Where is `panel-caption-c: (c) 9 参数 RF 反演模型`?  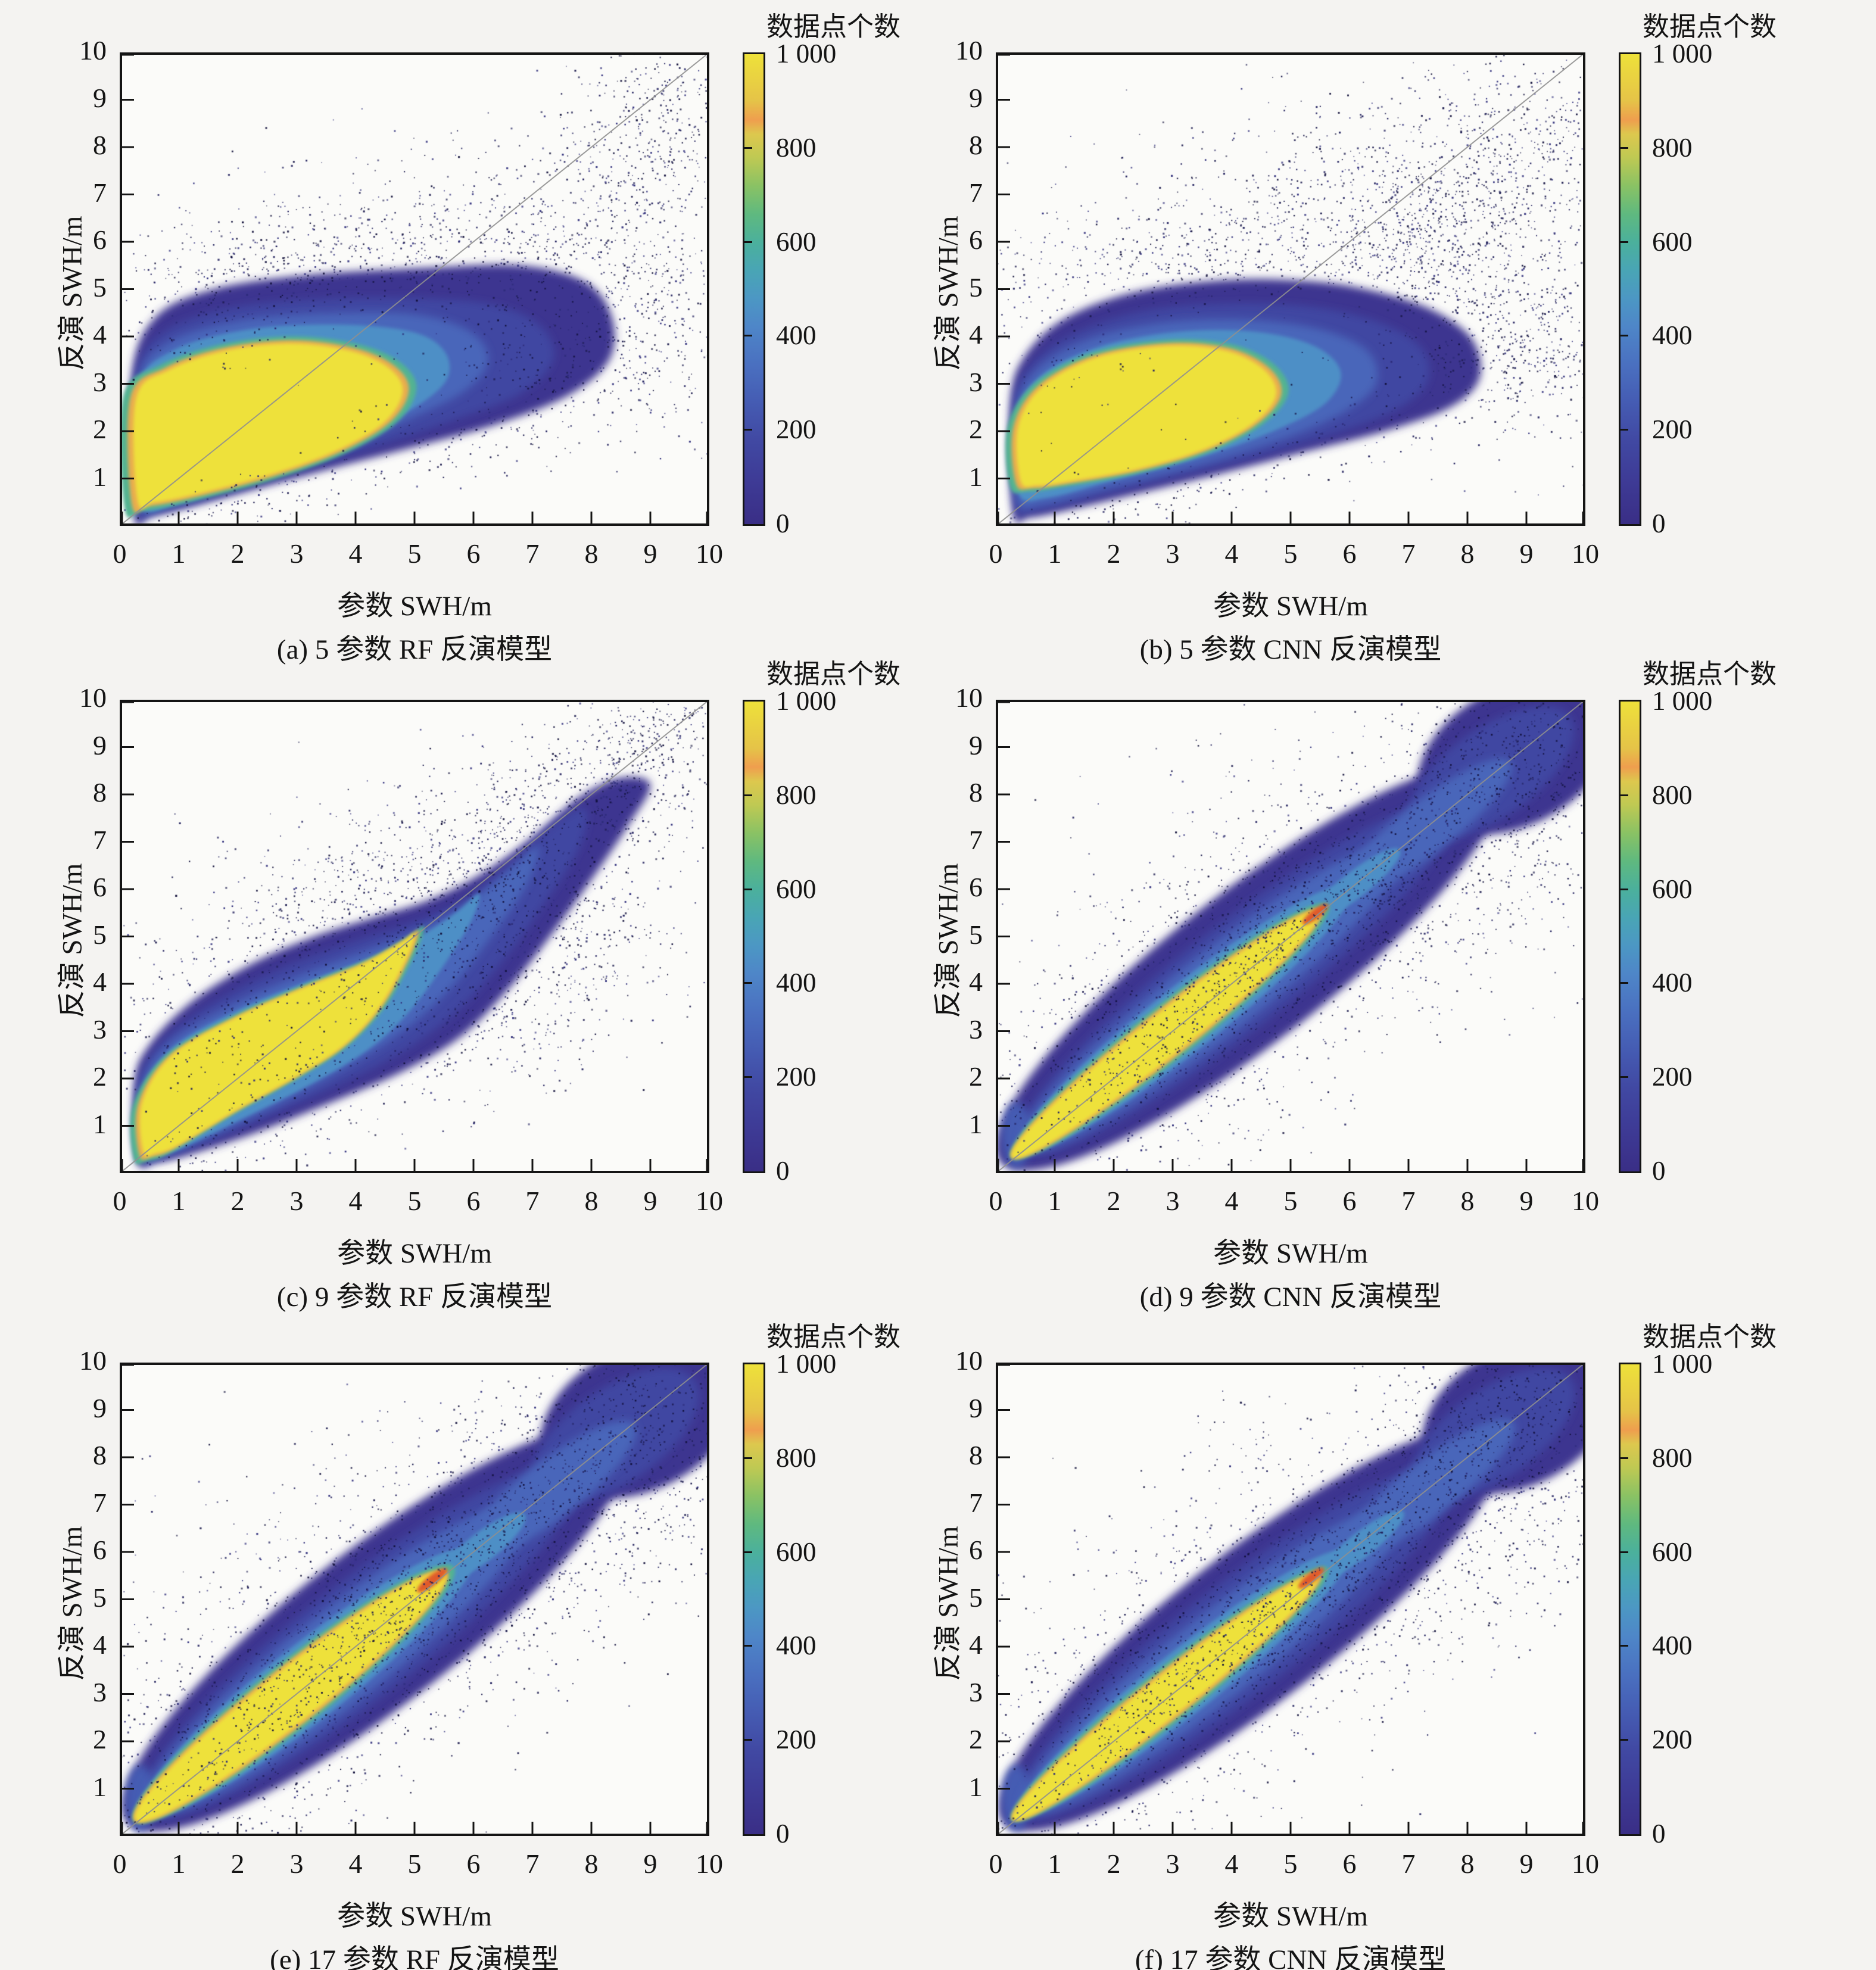 panel-caption-c: (c) 9 参数 RF 反演模型 is located at coordinates (414, 1297).